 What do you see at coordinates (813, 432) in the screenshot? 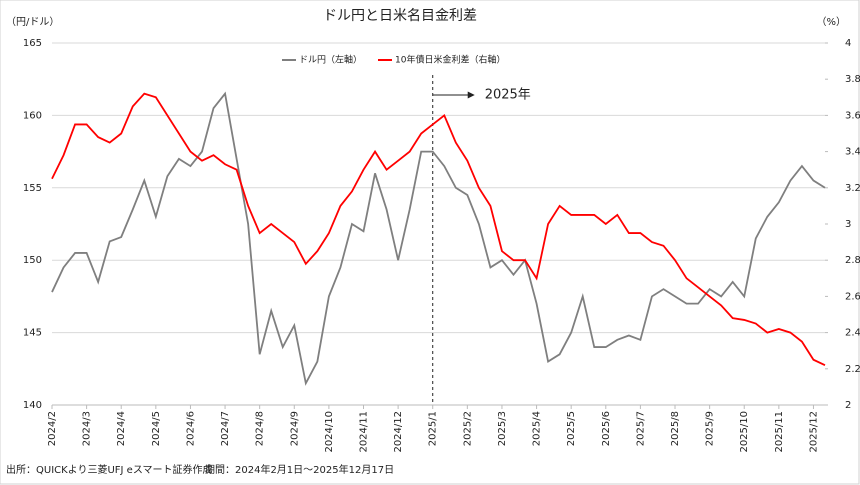
I see `x-tick-label: 2025/12` at bounding box center [813, 432].